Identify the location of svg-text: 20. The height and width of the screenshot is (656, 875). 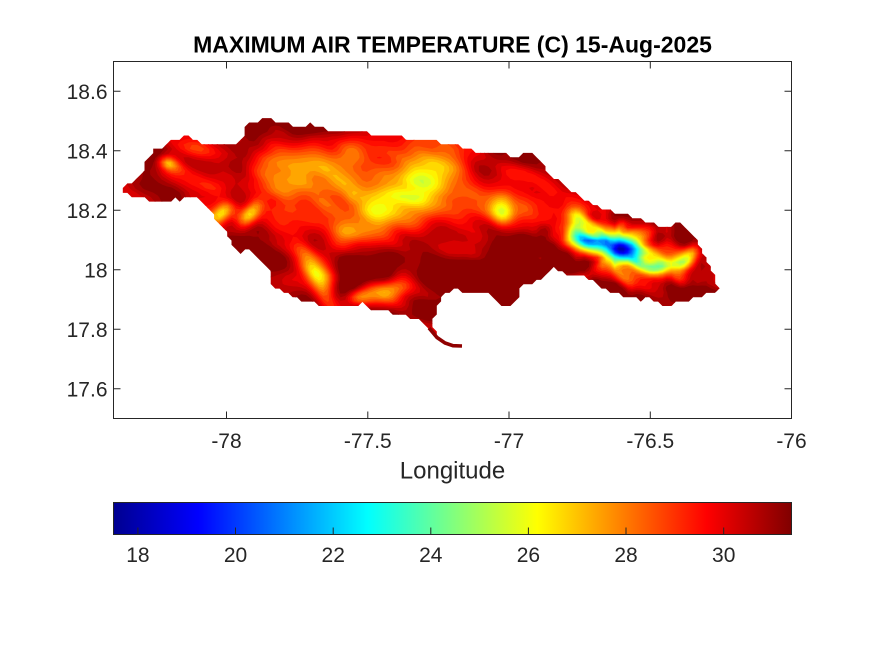
(235, 555).